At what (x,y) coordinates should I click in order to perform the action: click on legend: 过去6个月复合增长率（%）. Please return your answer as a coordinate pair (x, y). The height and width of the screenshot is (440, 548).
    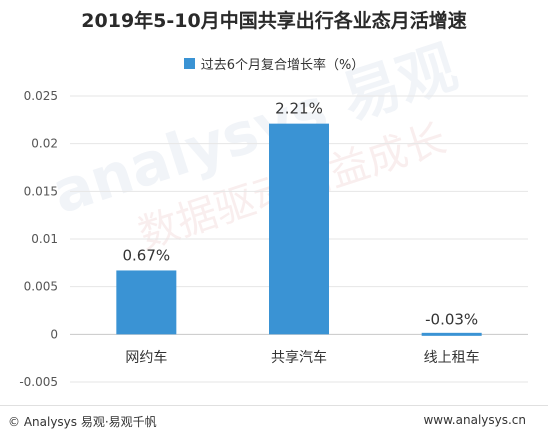
    Looking at the image, I should click on (274, 63).